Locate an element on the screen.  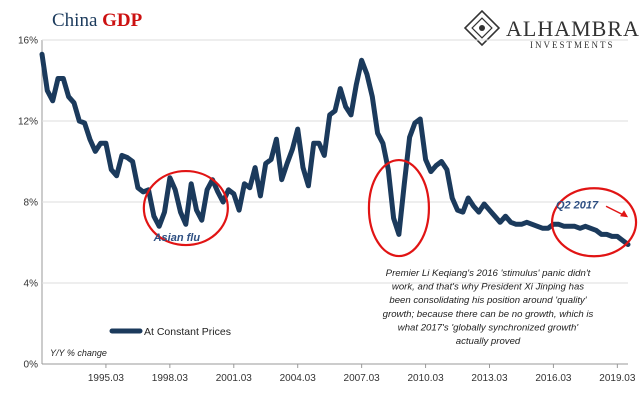
chart-title-part2: GDP is located at coordinates (122, 20).